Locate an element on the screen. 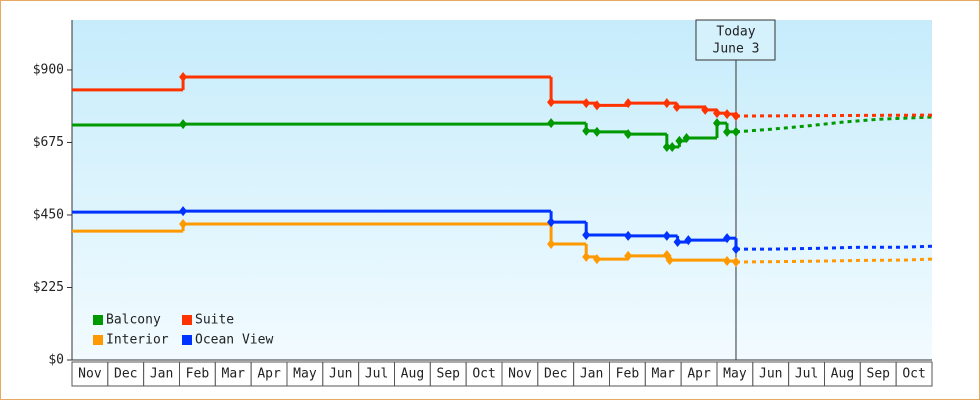 This screenshot has width=980, height=400. y-tick-label: $675 is located at coordinates (48, 142).